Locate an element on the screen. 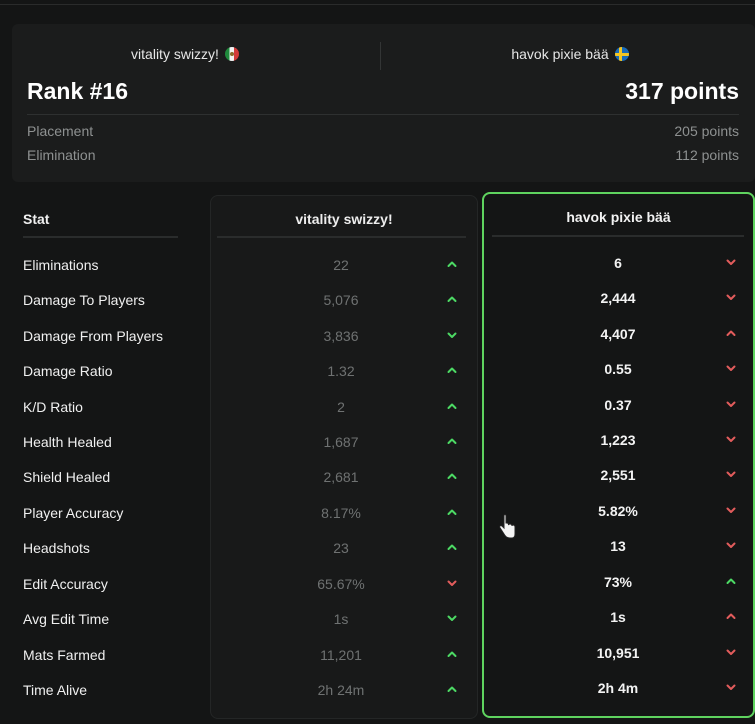 Image resolution: width=755 pixels, height=724 pixels. stat-row: Shield Healed 2,681 2,551 is located at coordinates (377, 478).